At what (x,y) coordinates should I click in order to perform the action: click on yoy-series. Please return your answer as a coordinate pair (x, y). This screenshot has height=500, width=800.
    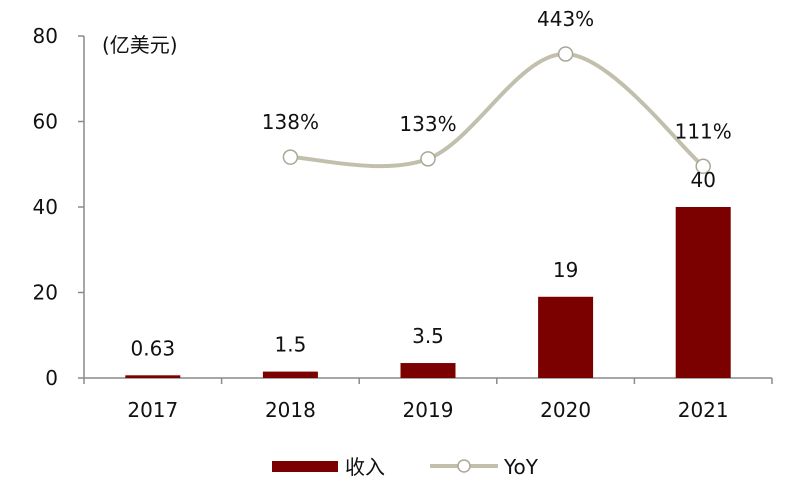
    Looking at the image, I should click on (496, 110).